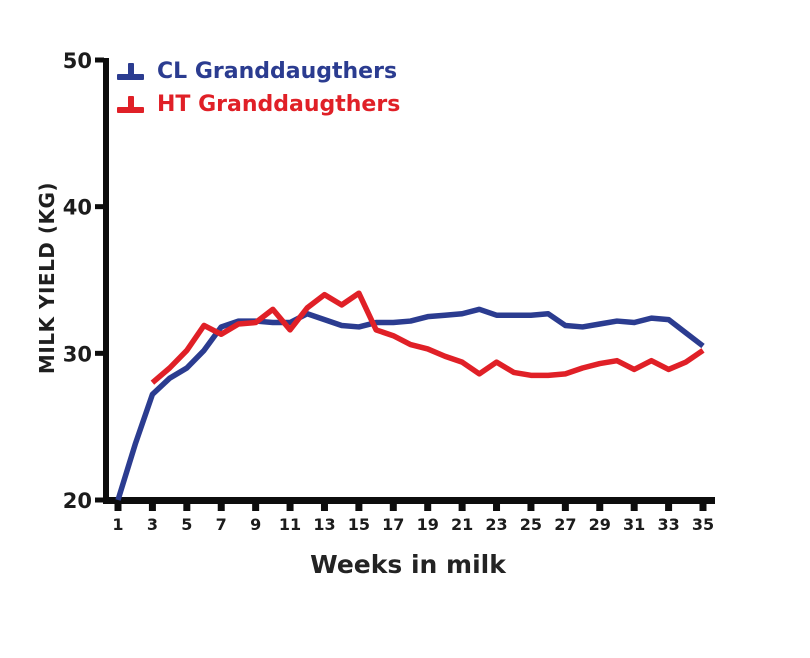 The image size is (810, 658). Describe the element at coordinates (409, 500) in the screenshot. I see `x-axis-line` at that location.